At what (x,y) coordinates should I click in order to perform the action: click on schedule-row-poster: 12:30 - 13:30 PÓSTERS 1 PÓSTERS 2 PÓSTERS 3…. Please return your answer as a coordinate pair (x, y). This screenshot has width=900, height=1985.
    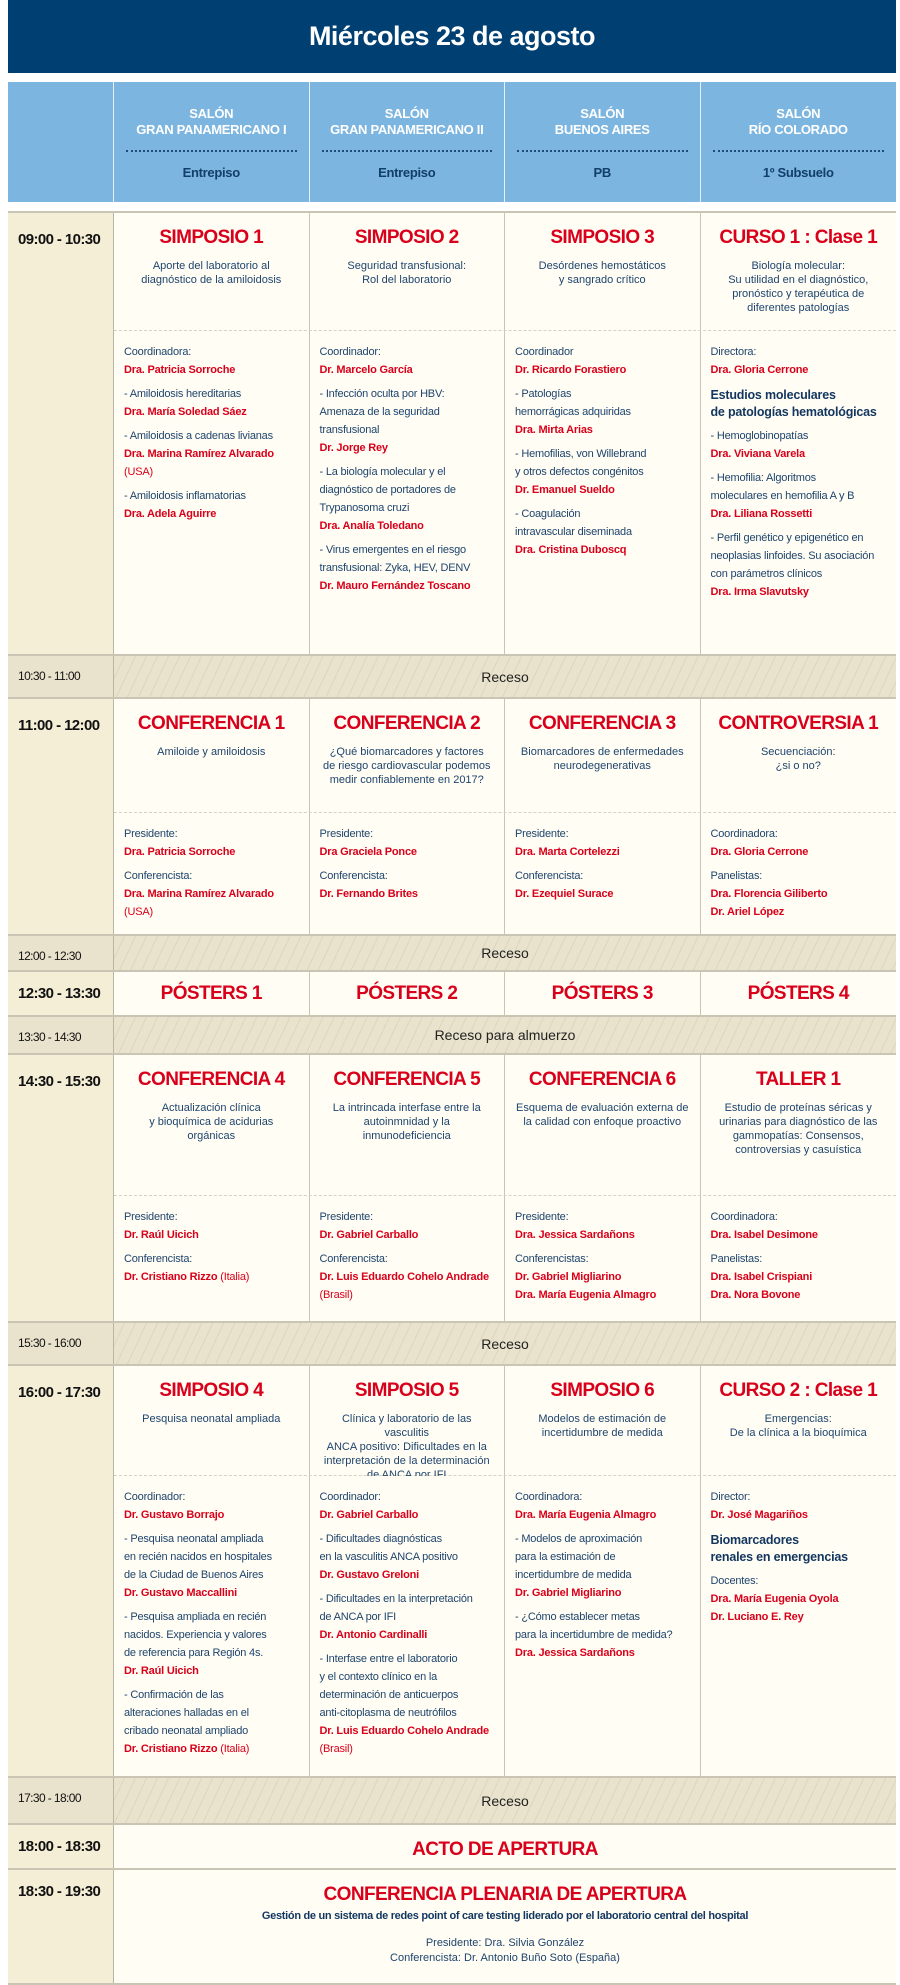
    Looking at the image, I should click on (452, 994).